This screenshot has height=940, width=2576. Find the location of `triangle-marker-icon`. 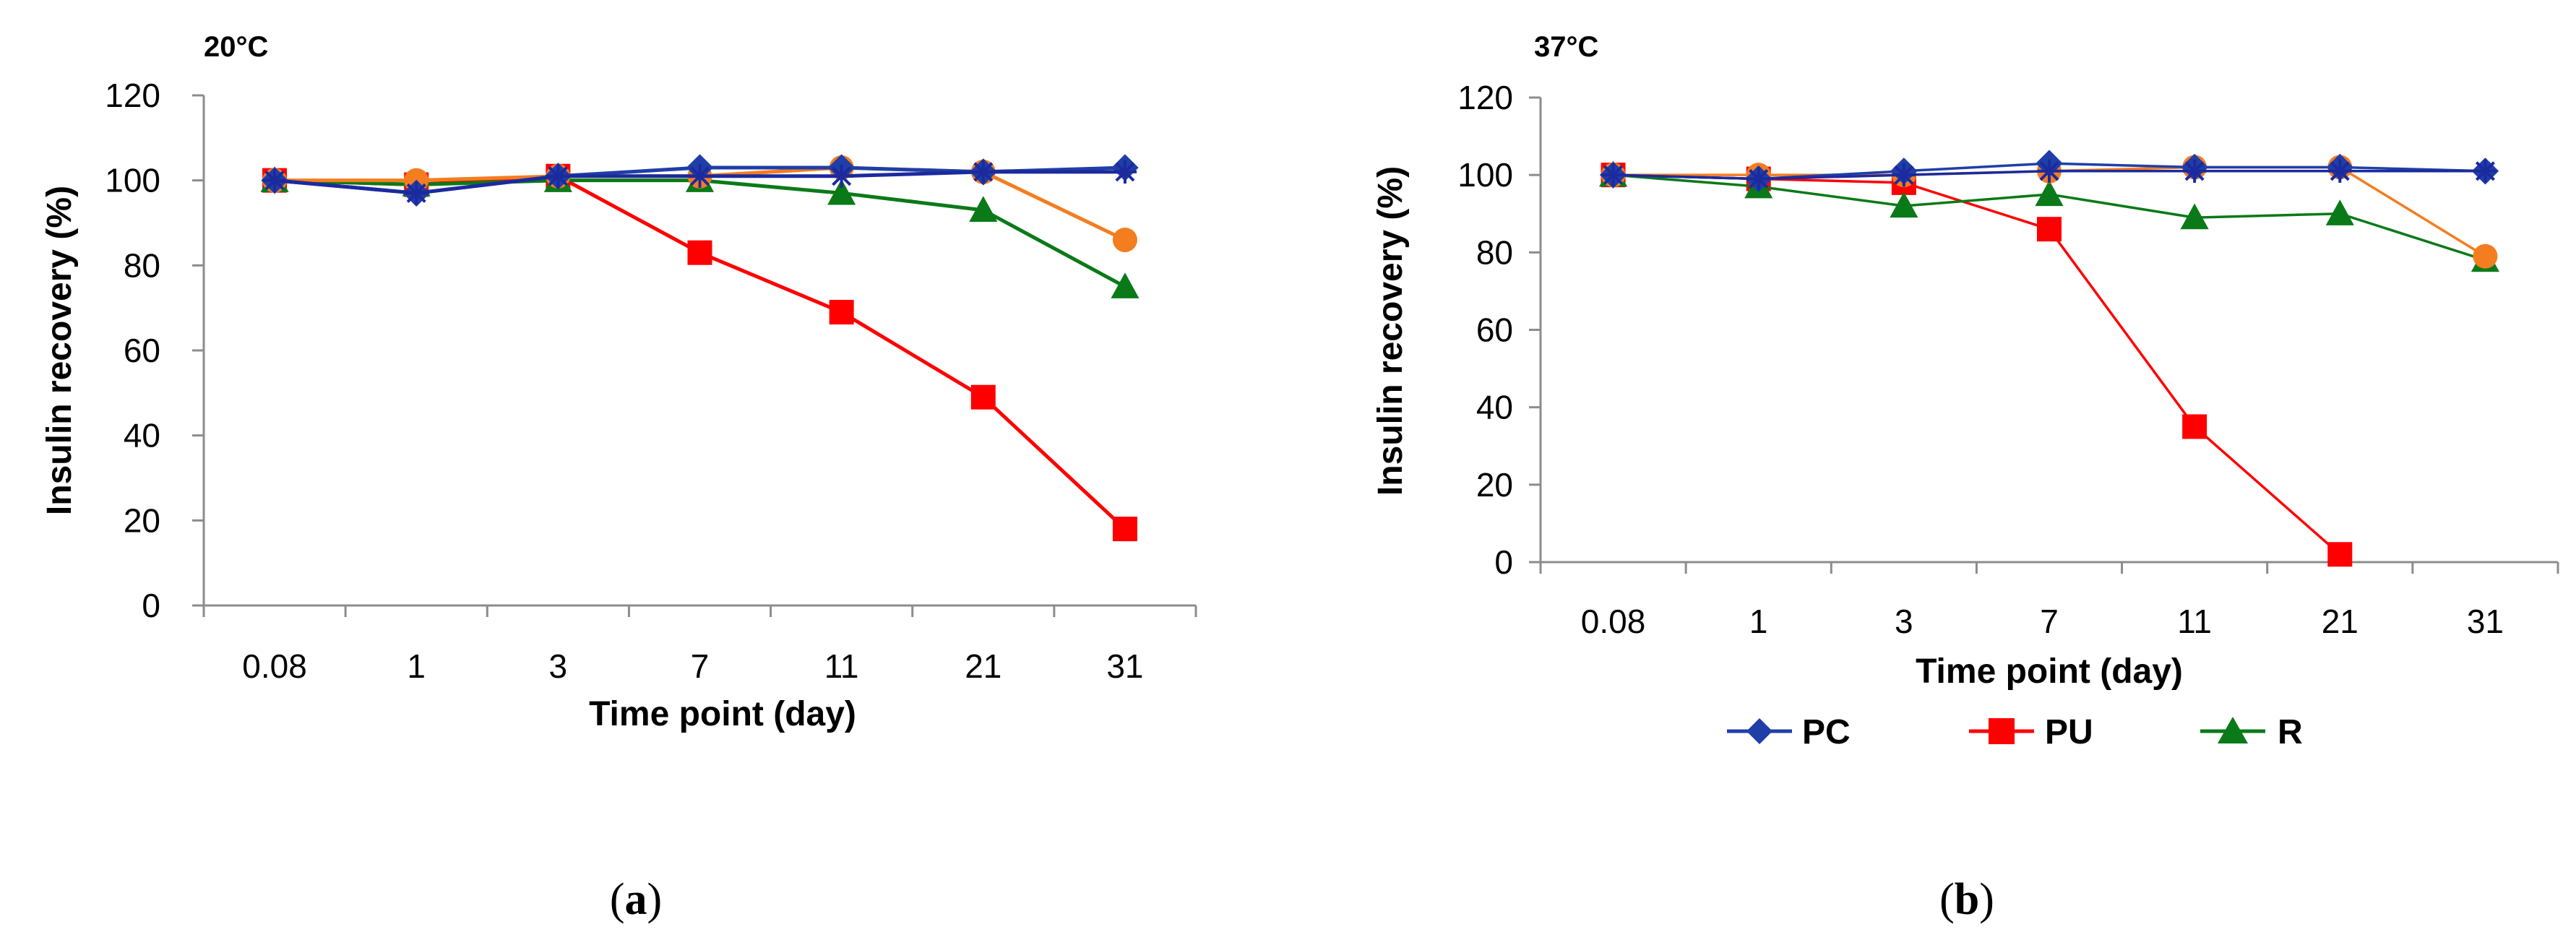

triangle-marker-icon is located at coordinates (2233, 730).